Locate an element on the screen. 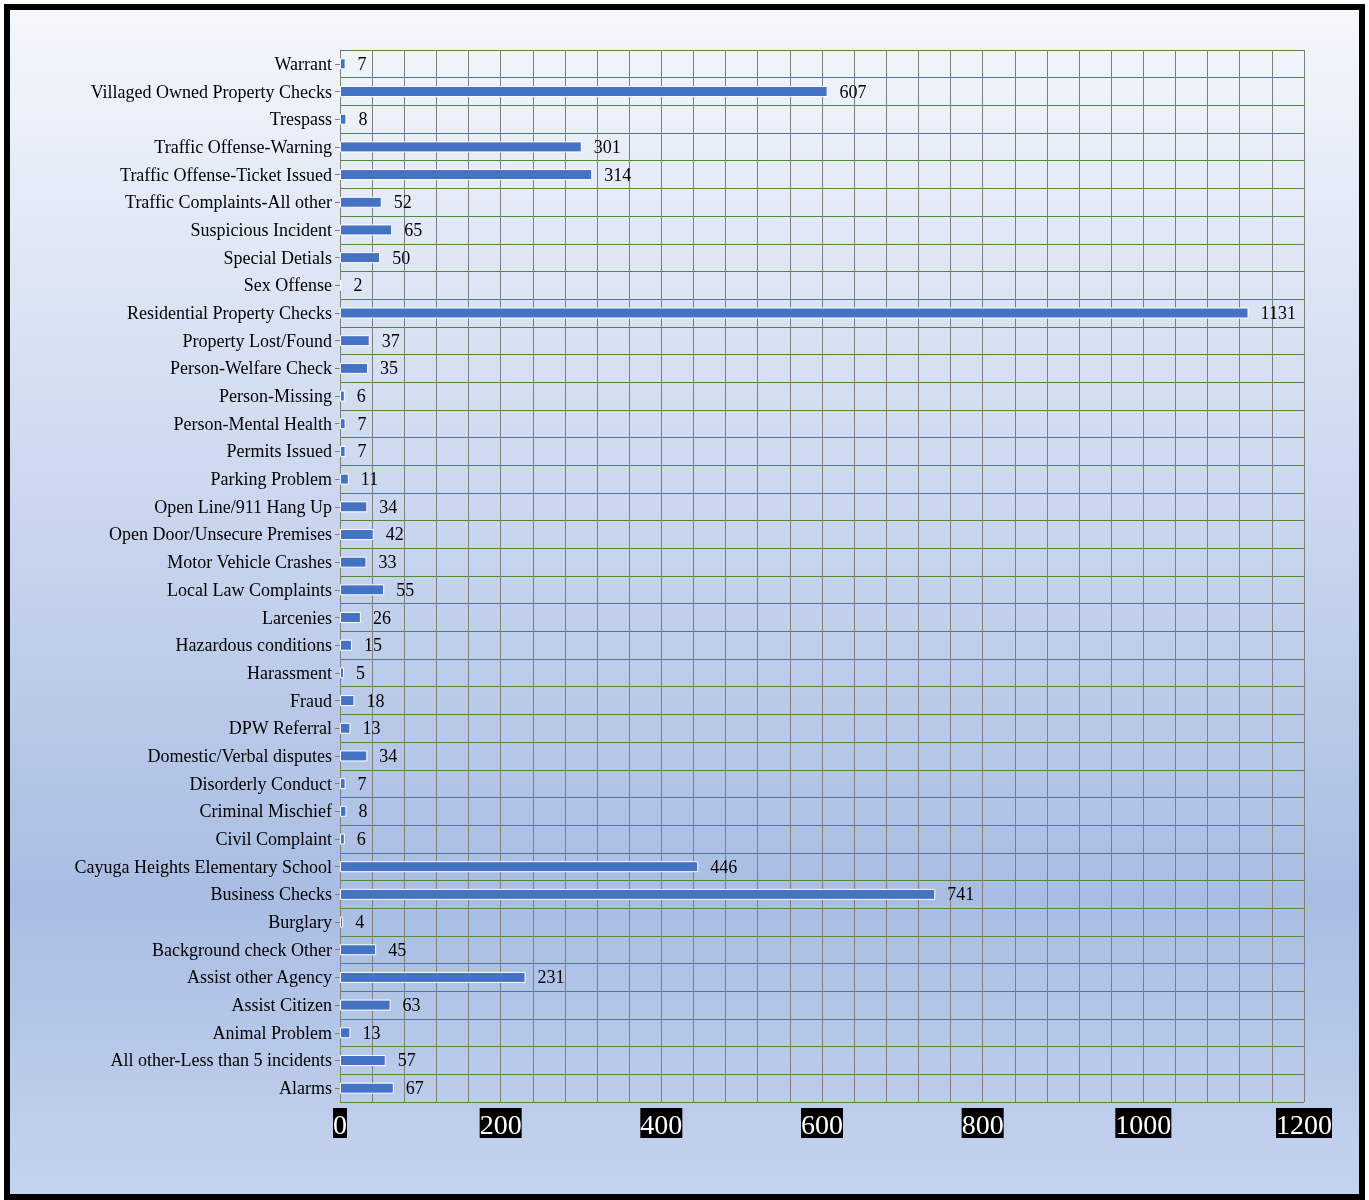 The image size is (1369, 1200). data-label: 42 is located at coordinates (394, 534).